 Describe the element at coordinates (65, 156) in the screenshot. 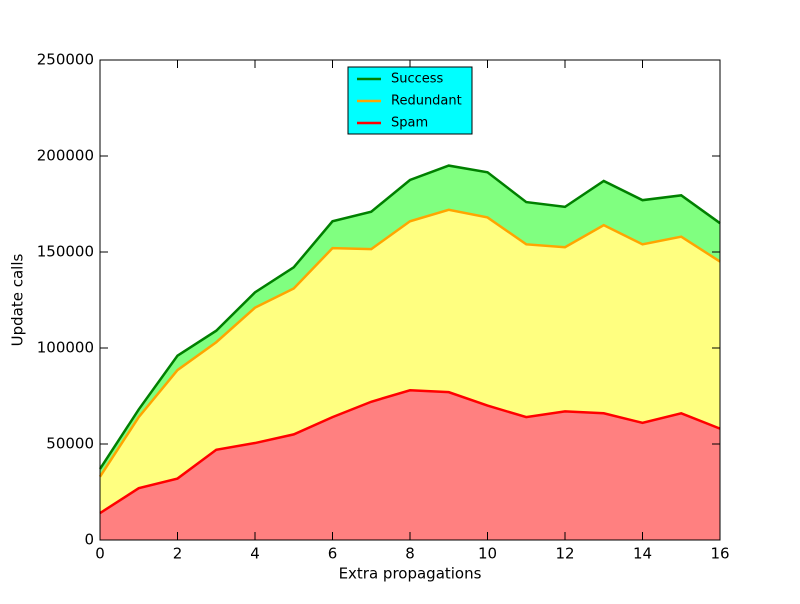

I see `y-tick-label: 200000` at that location.